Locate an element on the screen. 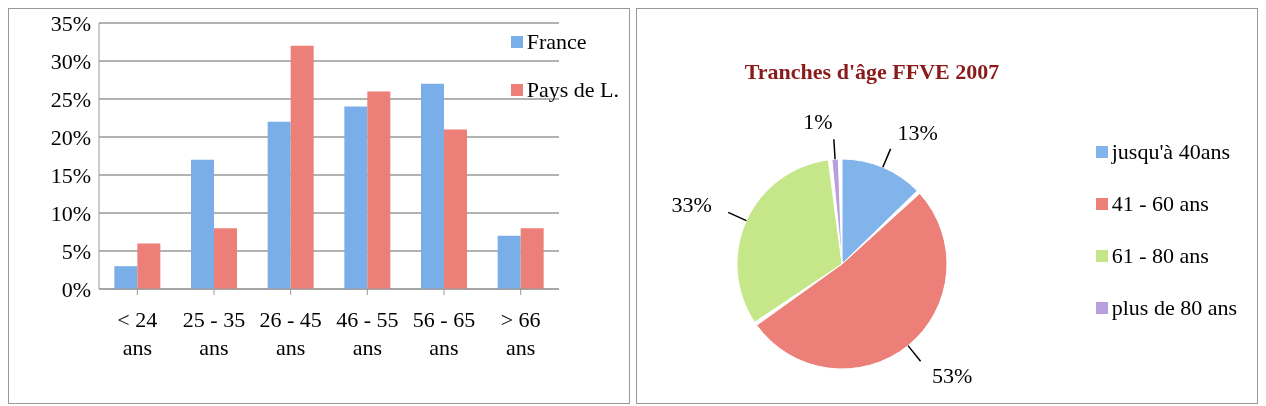 The height and width of the screenshot is (406, 1266). y-tick-label: 35% is located at coordinates (70, 23).